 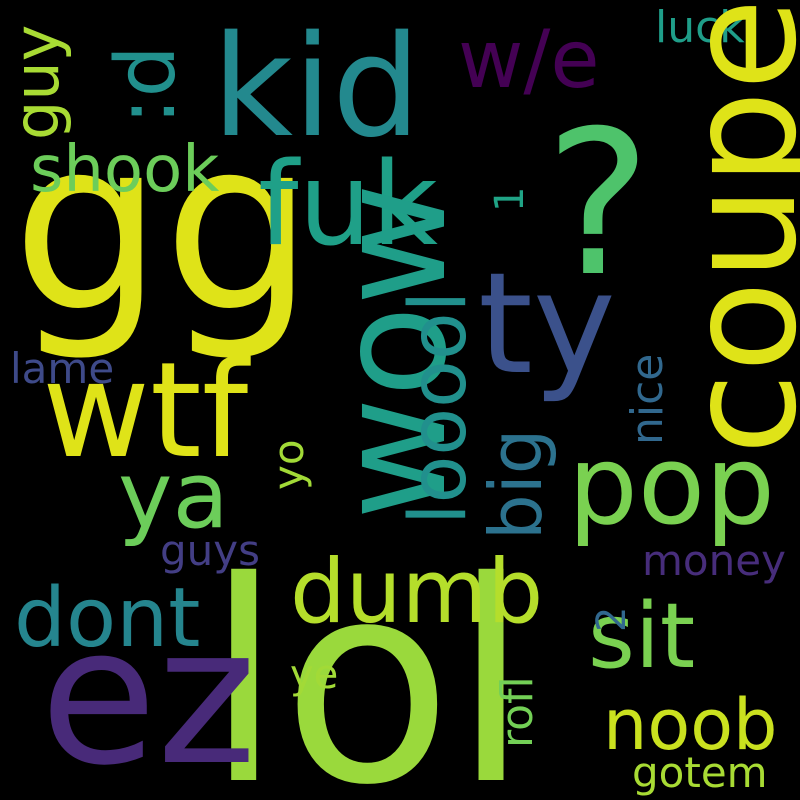 What do you see at coordinates (173, 495) in the screenshot?
I see `word-ya: ya` at bounding box center [173, 495].